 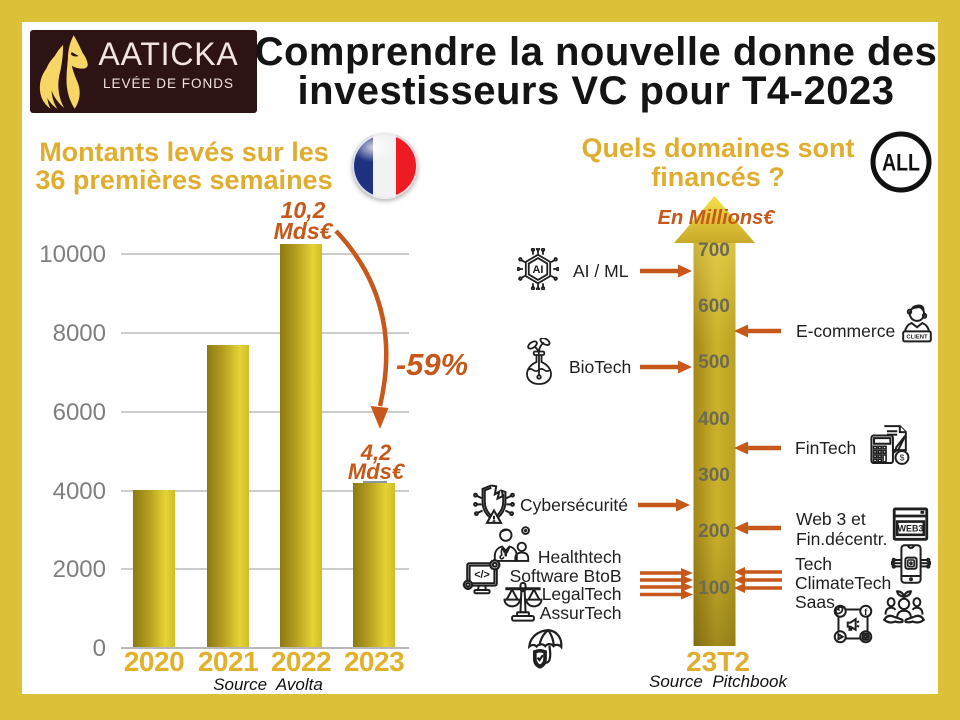 What do you see at coordinates (901, 163) in the screenshot?
I see `svg-text: ALL` at bounding box center [901, 163].